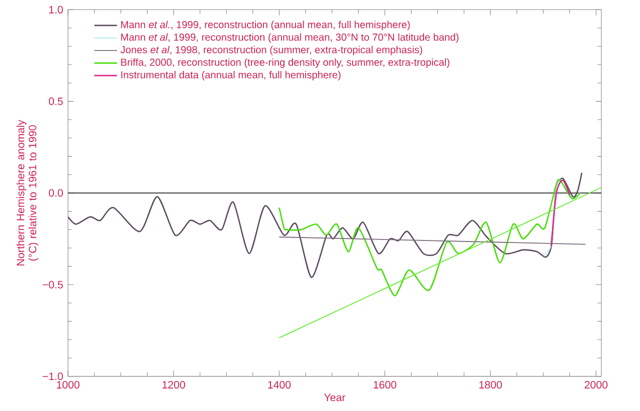 This screenshot has width=640, height=411. Describe the element at coordinates (279, 385) in the screenshot. I see `x-tick-label: 1400` at that location.